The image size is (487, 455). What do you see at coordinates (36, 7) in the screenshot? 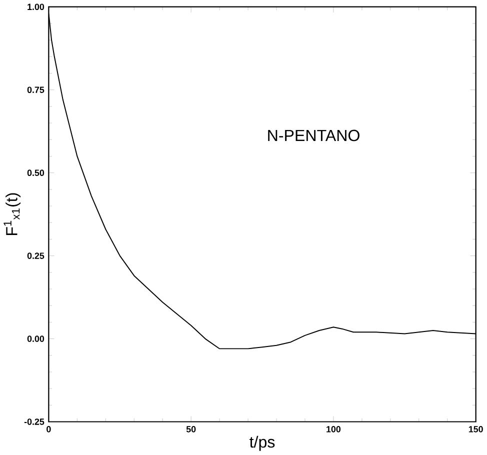
I see `y-tick-label: 1.00` at bounding box center [36, 7].